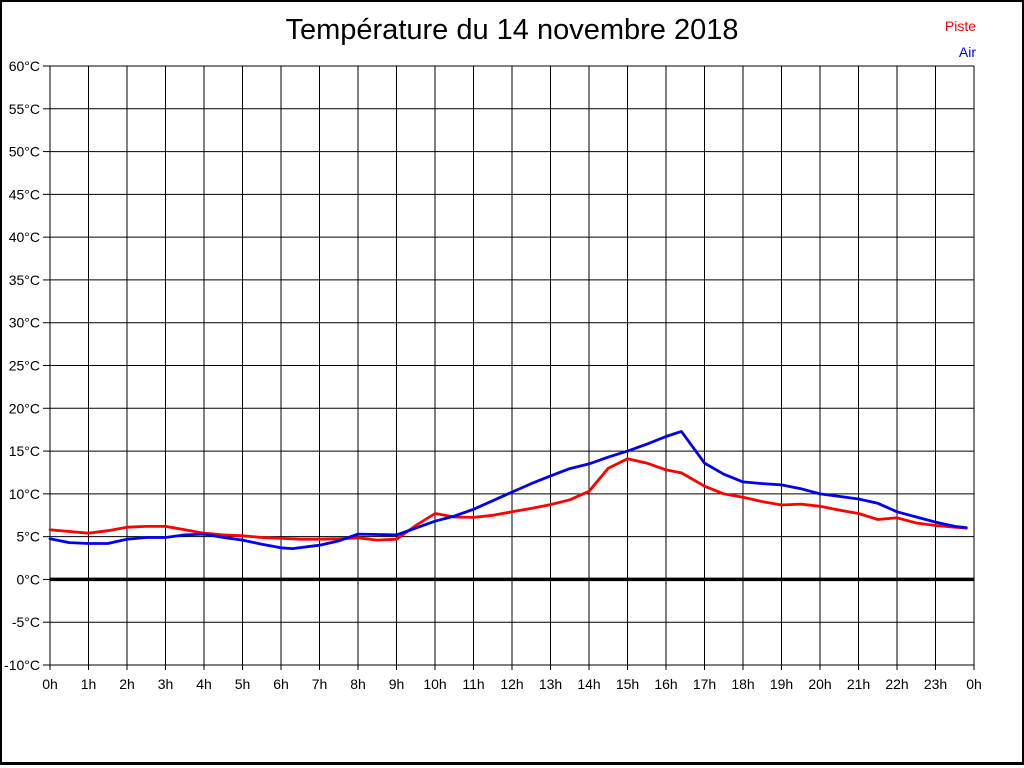 The width and height of the screenshot is (1024, 768). What do you see at coordinates (819, 684) in the screenshot?
I see `svg-text: 20h` at bounding box center [819, 684].